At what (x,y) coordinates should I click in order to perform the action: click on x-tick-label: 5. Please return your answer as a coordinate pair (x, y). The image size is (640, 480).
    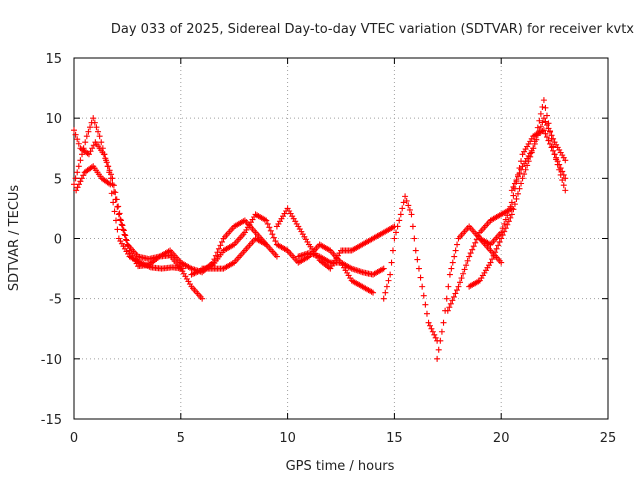
    Looking at the image, I should click on (181, 438).